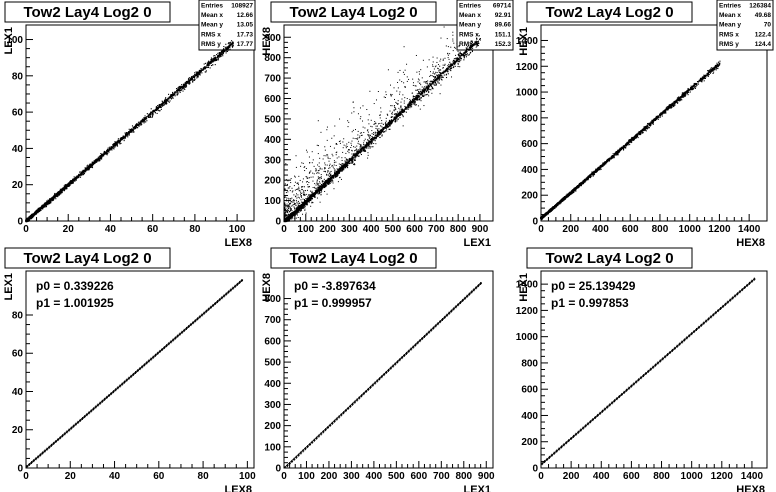  I want to click on x-tick-label: 40, so click(111, 229).